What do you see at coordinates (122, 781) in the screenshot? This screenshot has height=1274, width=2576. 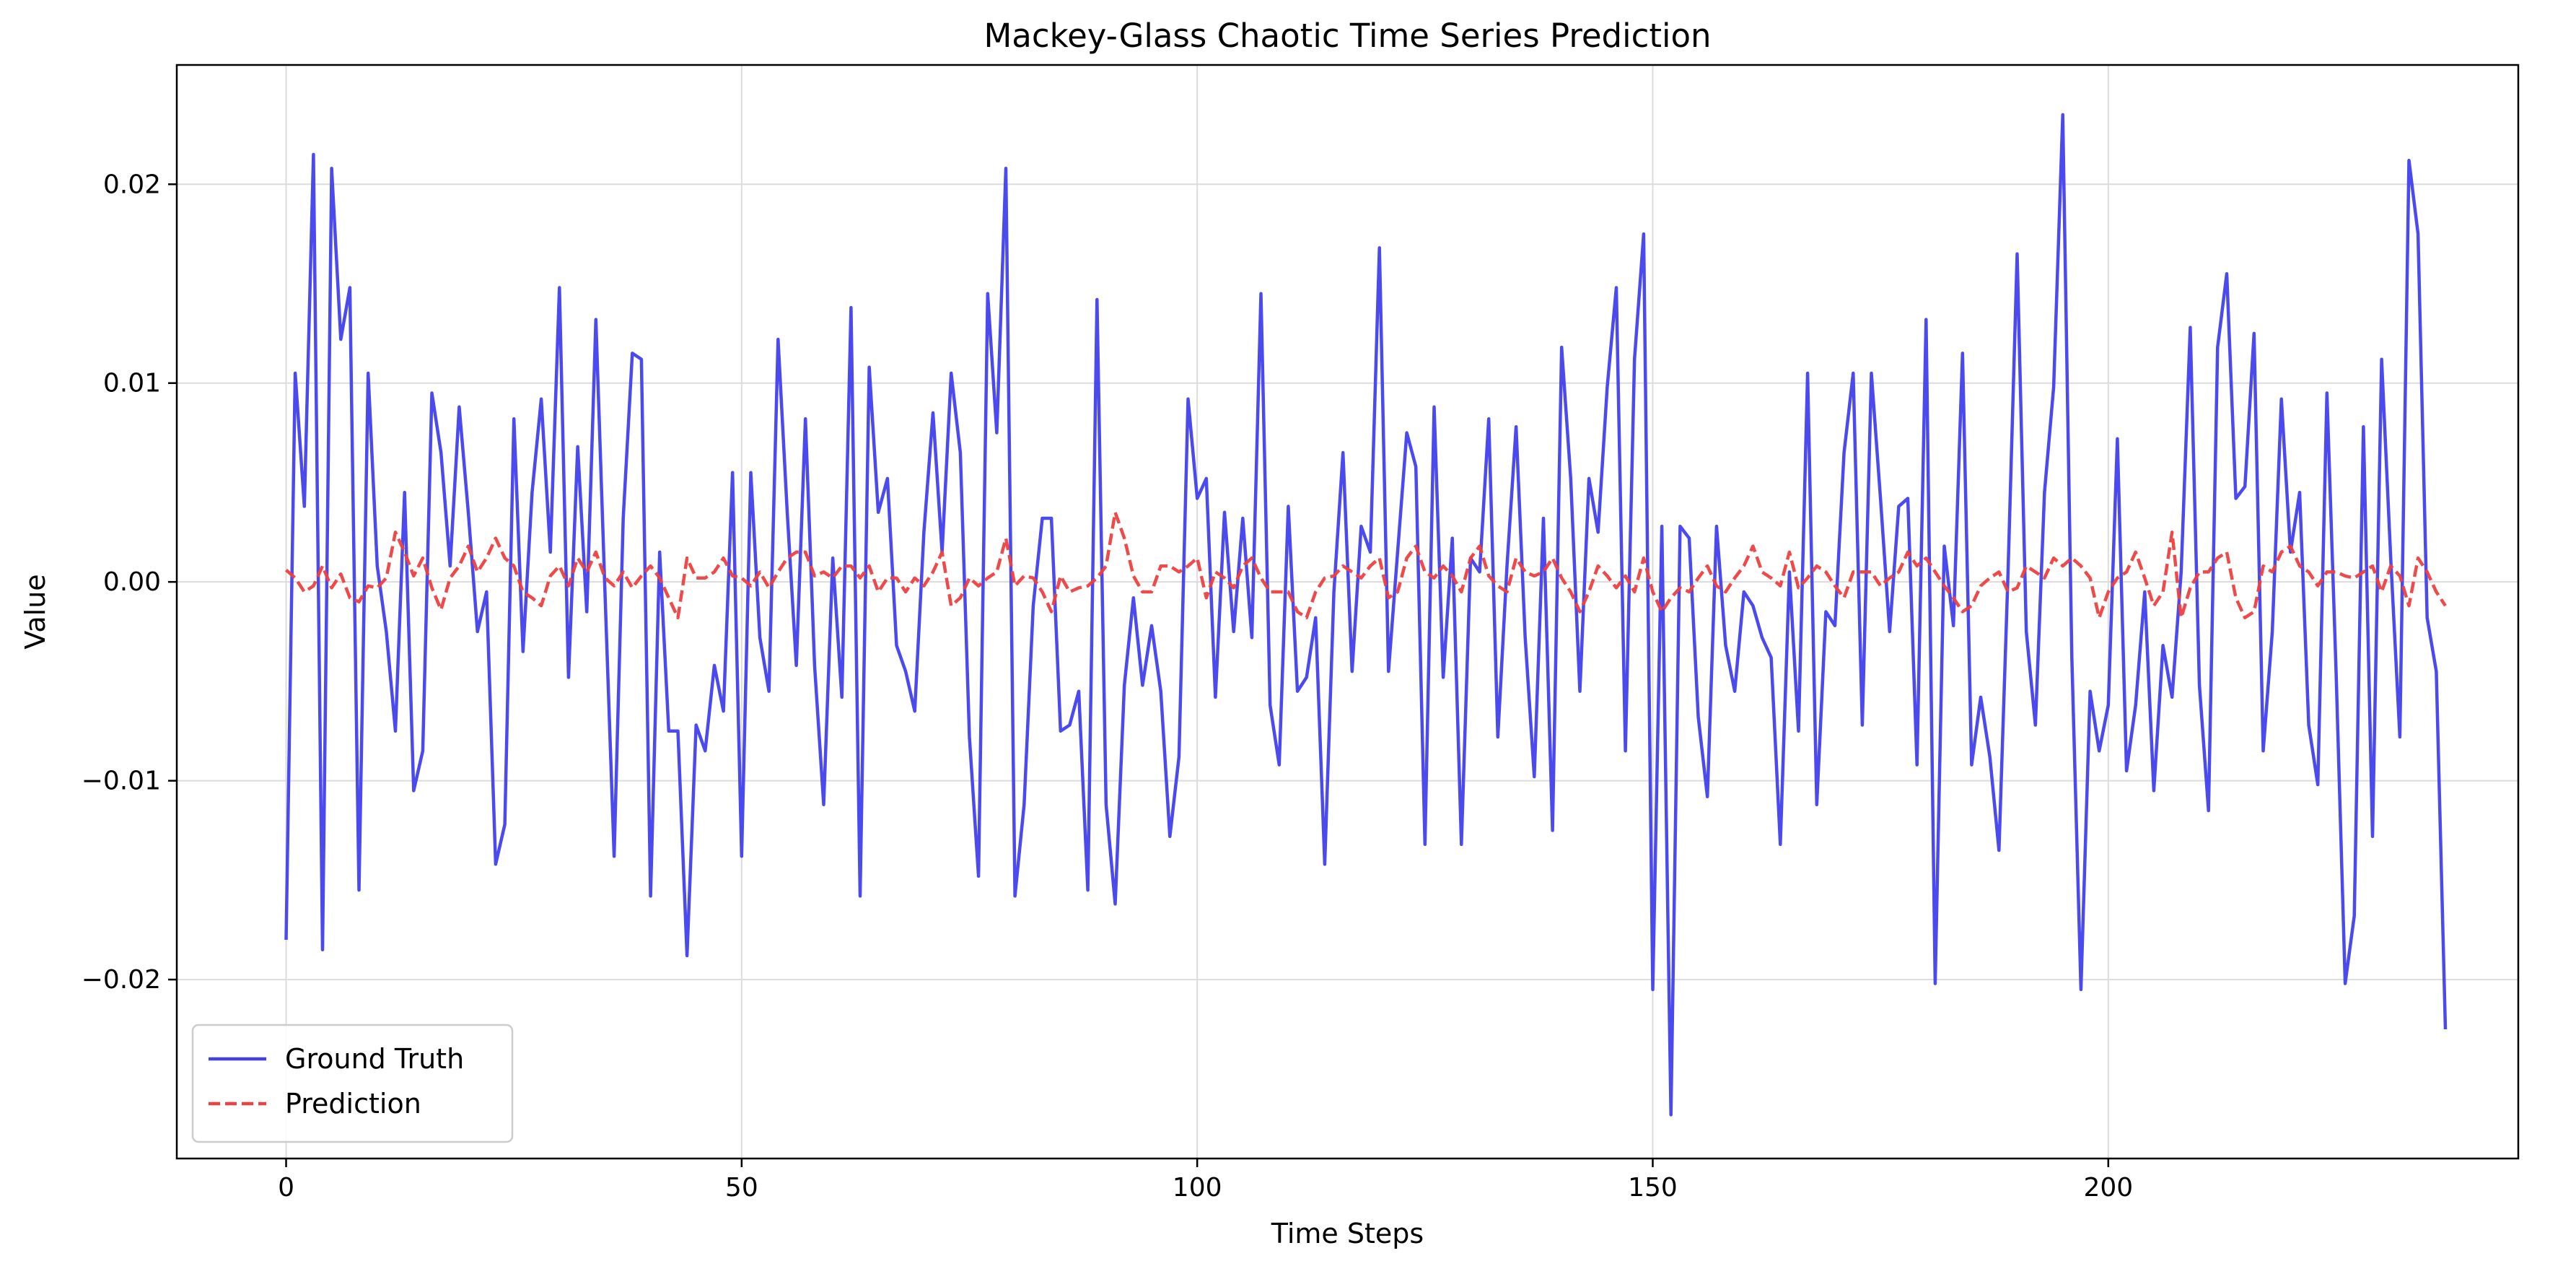 I see `y-tick-label: −0.01` at bounding box center [122, 781].